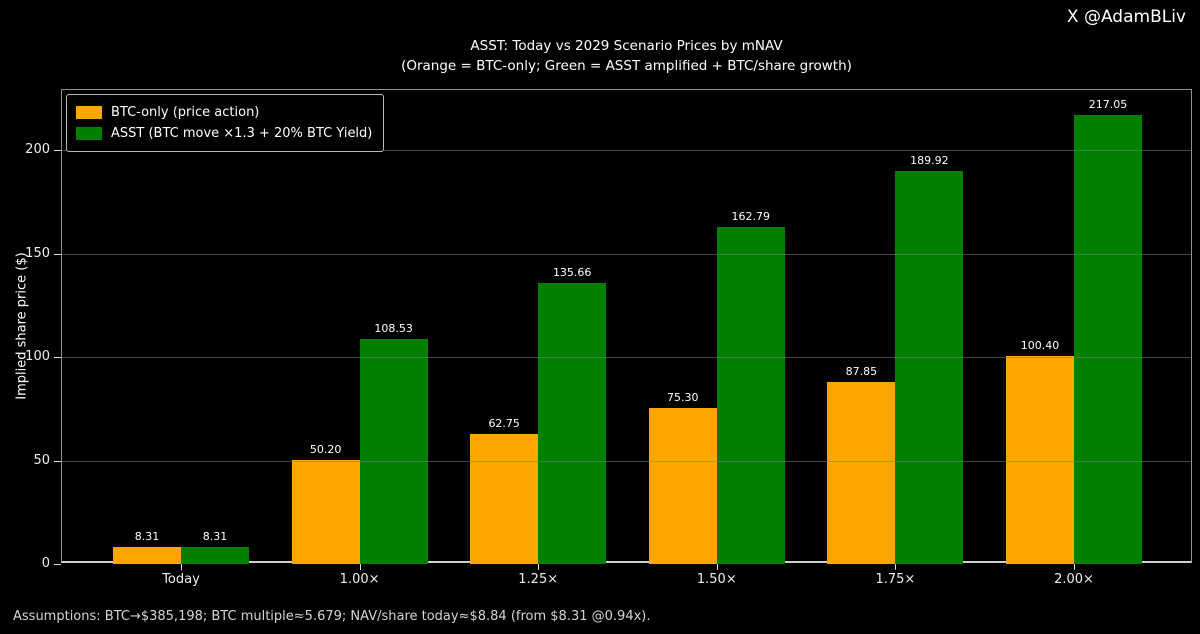 The height and width of the screenshot is (634, 1200). What do you see at coordinates (37, 253) in the screenshot?
I see `y-tick-label: 150` at bounding box center [37, 253].